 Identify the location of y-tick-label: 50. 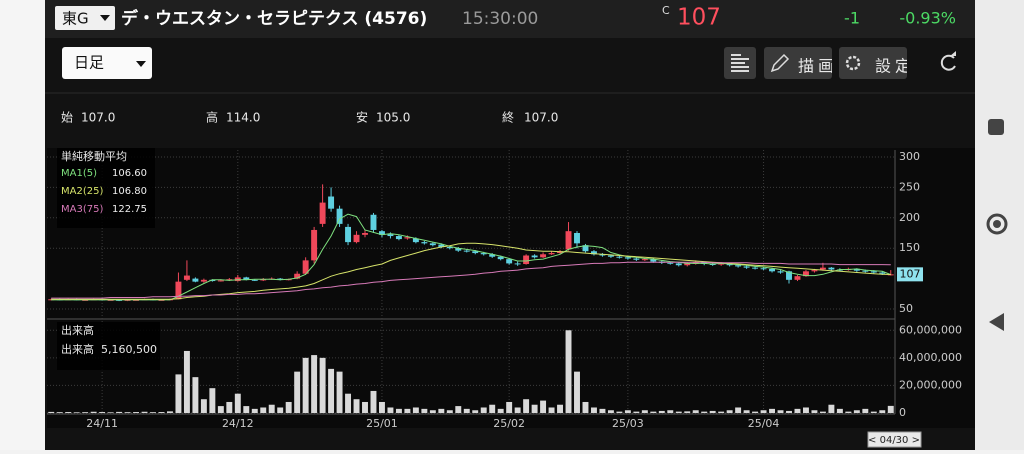
(906, 308).